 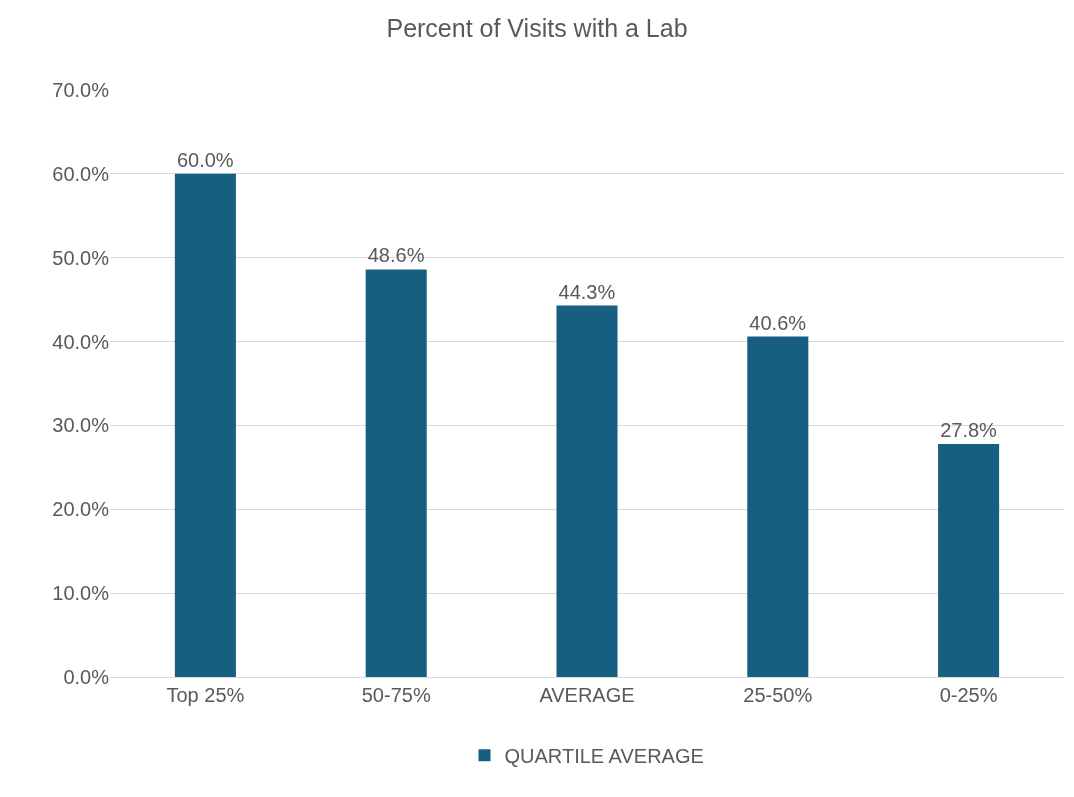 I want to click on data-label: 40.6%, so click(x=778, y=322).